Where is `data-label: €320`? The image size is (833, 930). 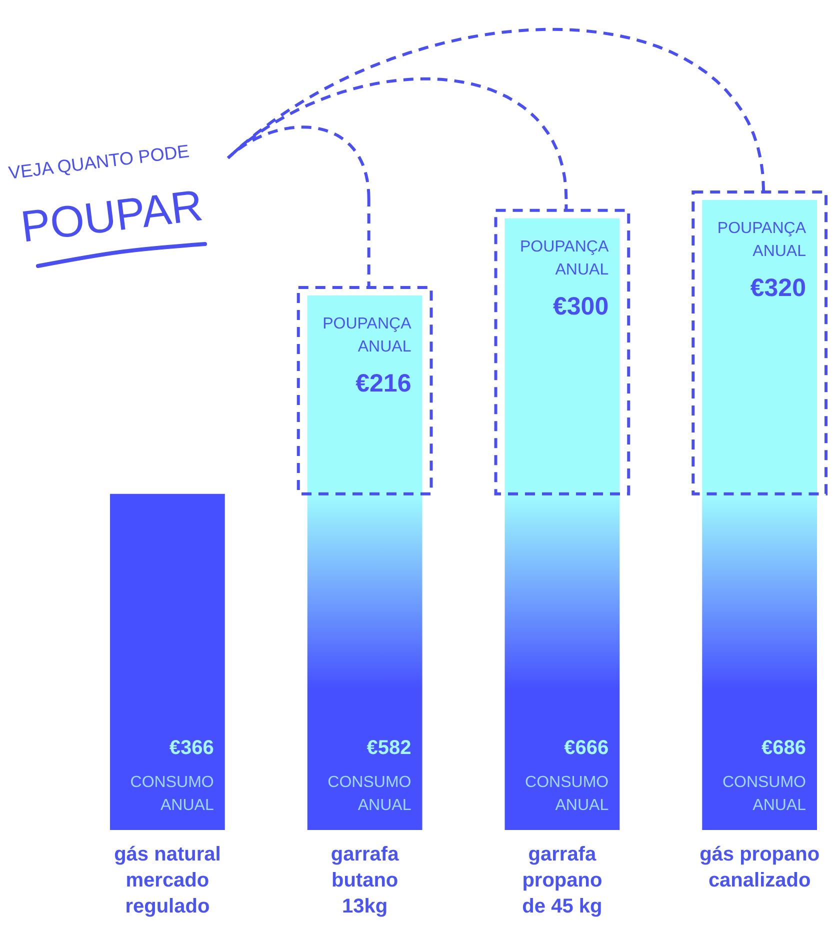 data-label: €320 is located at coordinates (778, 288).